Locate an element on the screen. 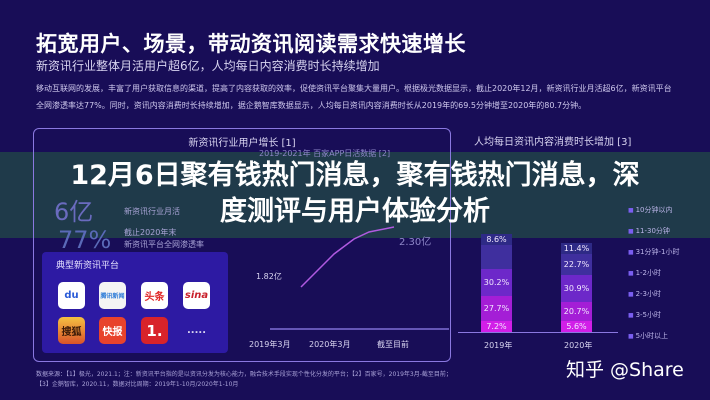 This screenshot has height=400, width=710. bar-segment: 8.6% is located at coordinates (496, 240).